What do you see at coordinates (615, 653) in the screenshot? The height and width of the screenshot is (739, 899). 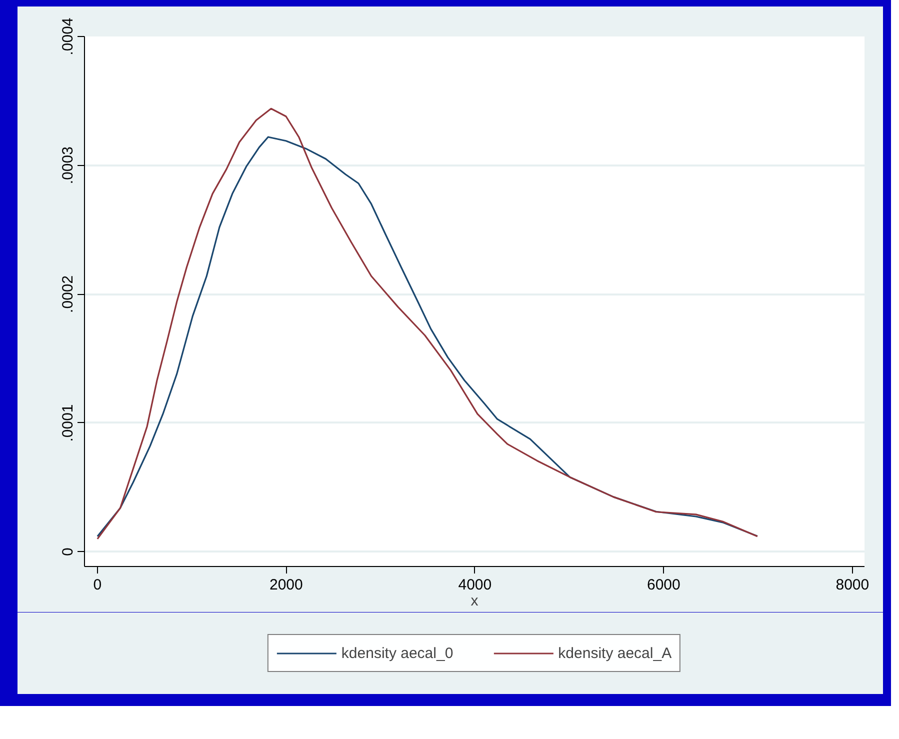 I see `legend-label: kdensity aecal_A` at bounding box center [615, 653].